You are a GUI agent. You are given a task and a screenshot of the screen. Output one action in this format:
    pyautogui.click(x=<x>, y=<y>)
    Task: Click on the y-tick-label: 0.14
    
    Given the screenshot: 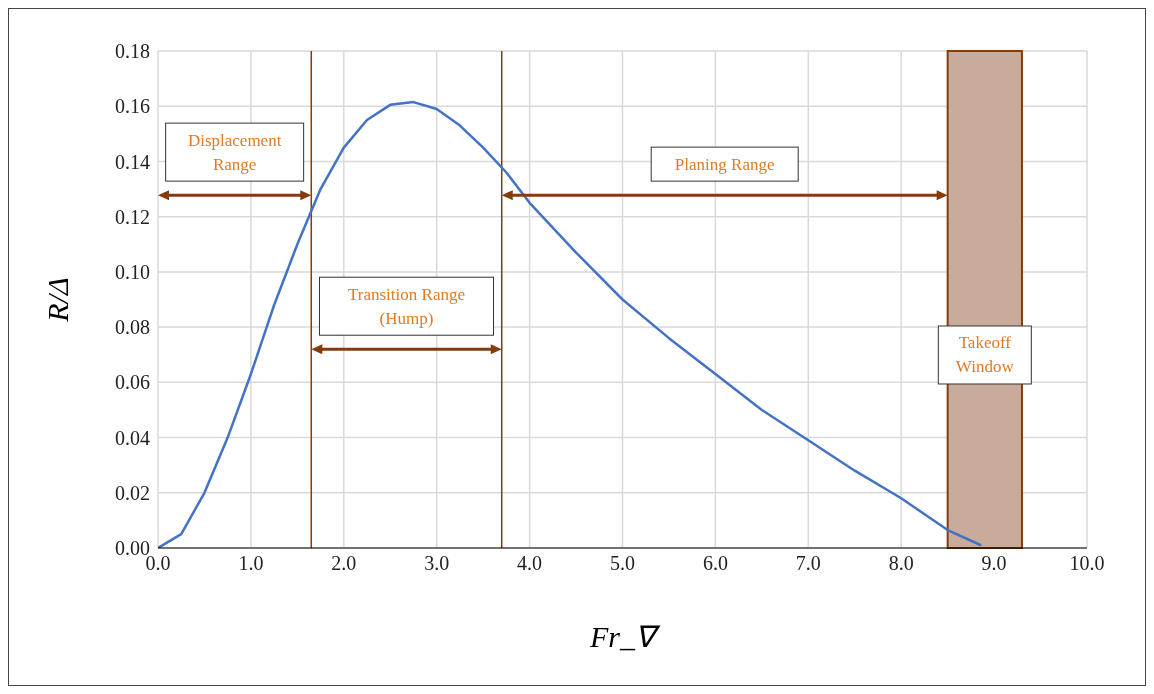 What is the action you would take?
    pyautogui.click(x=132, y=161)
    